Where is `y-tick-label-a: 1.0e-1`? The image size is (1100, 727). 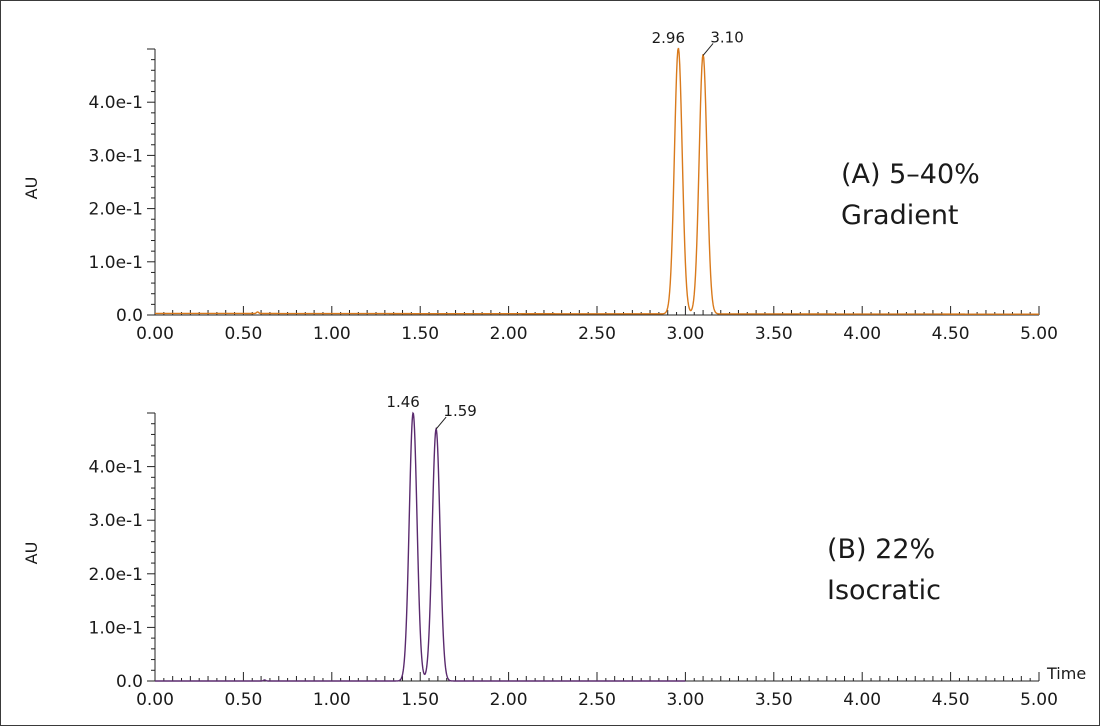 y-tick-label-a: 1.0e-1 is located at coordinates (116, 263).